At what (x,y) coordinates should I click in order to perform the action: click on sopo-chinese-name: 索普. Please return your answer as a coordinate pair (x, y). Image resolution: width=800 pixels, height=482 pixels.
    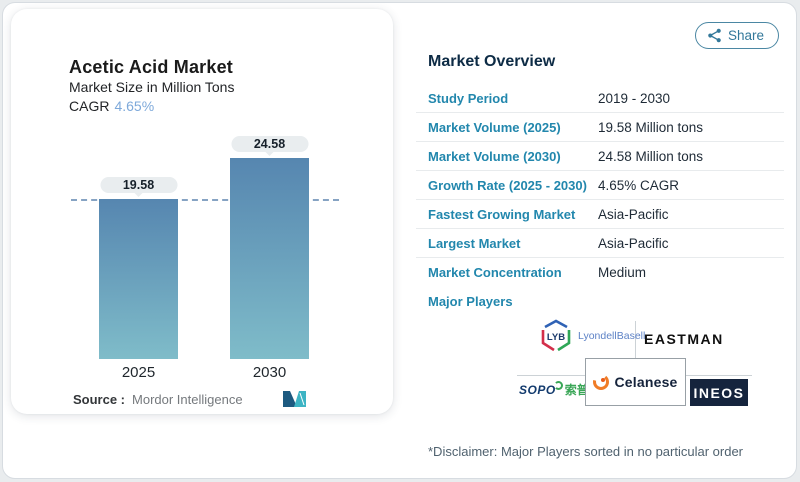
    Looking at the image, I should click on (576, 390).